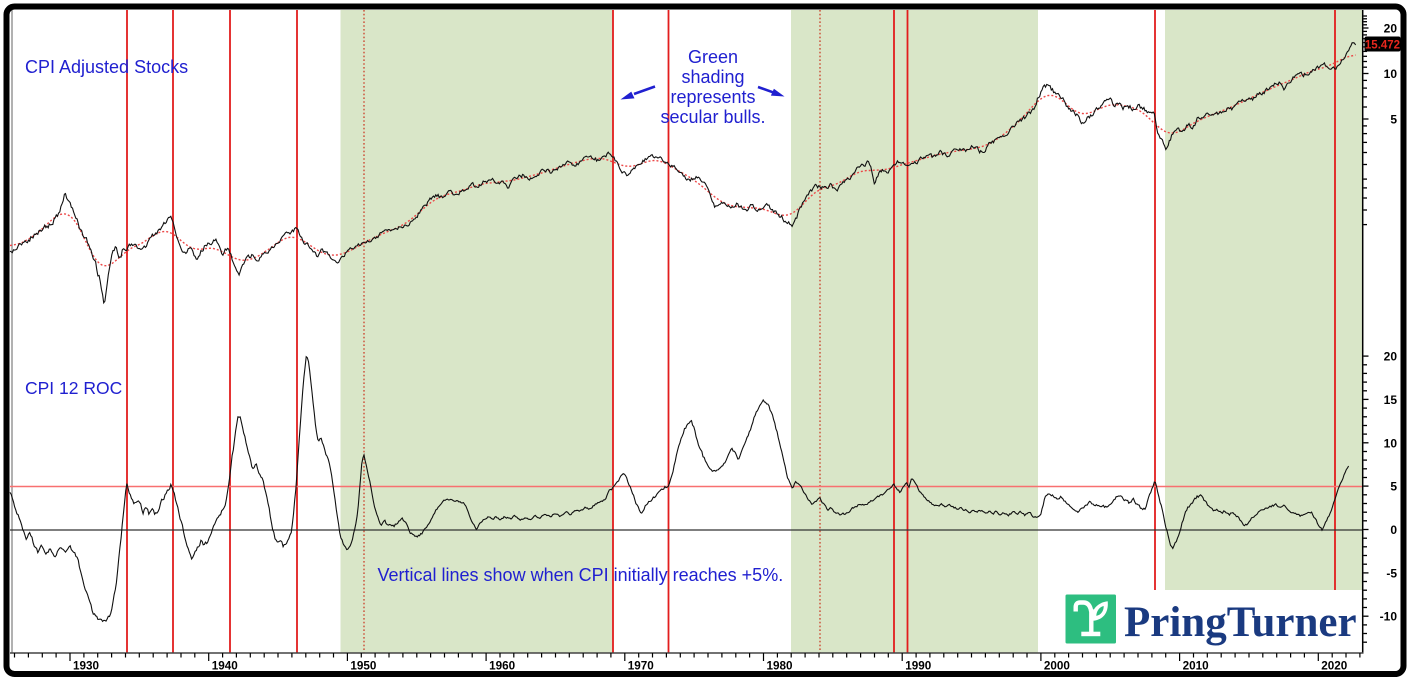  I want to click on svg-text: 1960, so click(502, 666).